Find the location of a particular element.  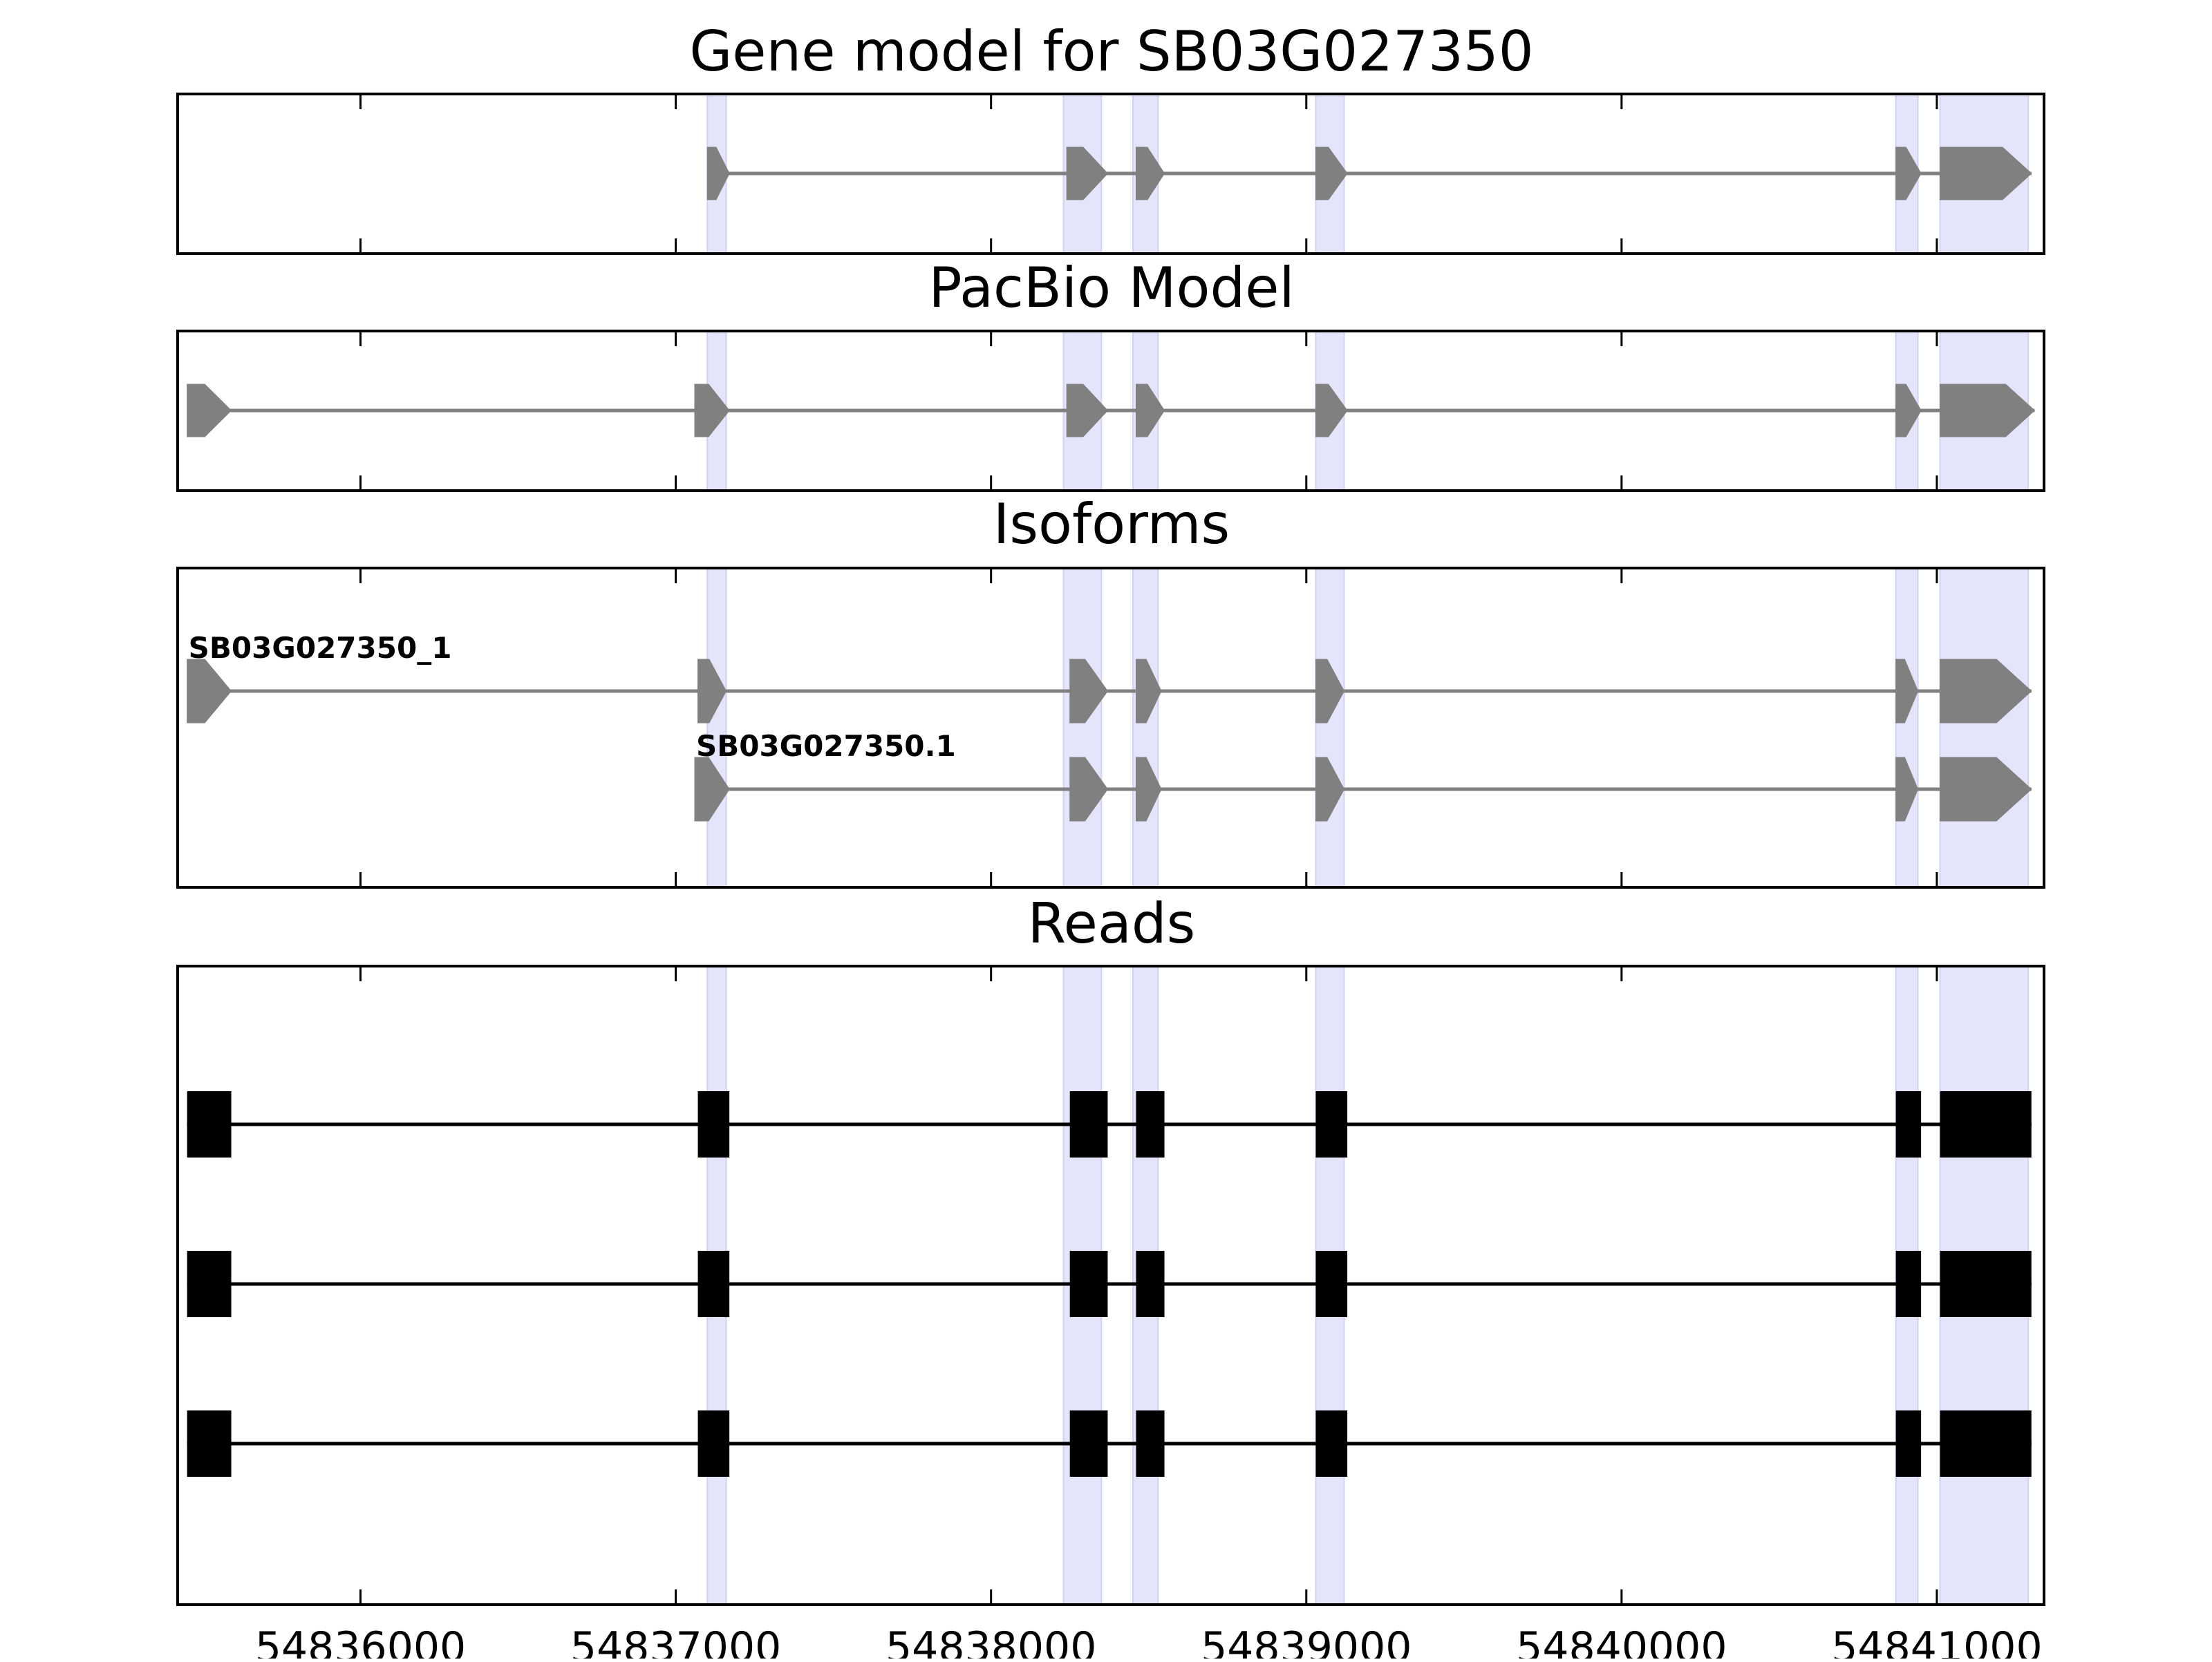

gene-model-axes-frame is located at coordinates (1110, 174).